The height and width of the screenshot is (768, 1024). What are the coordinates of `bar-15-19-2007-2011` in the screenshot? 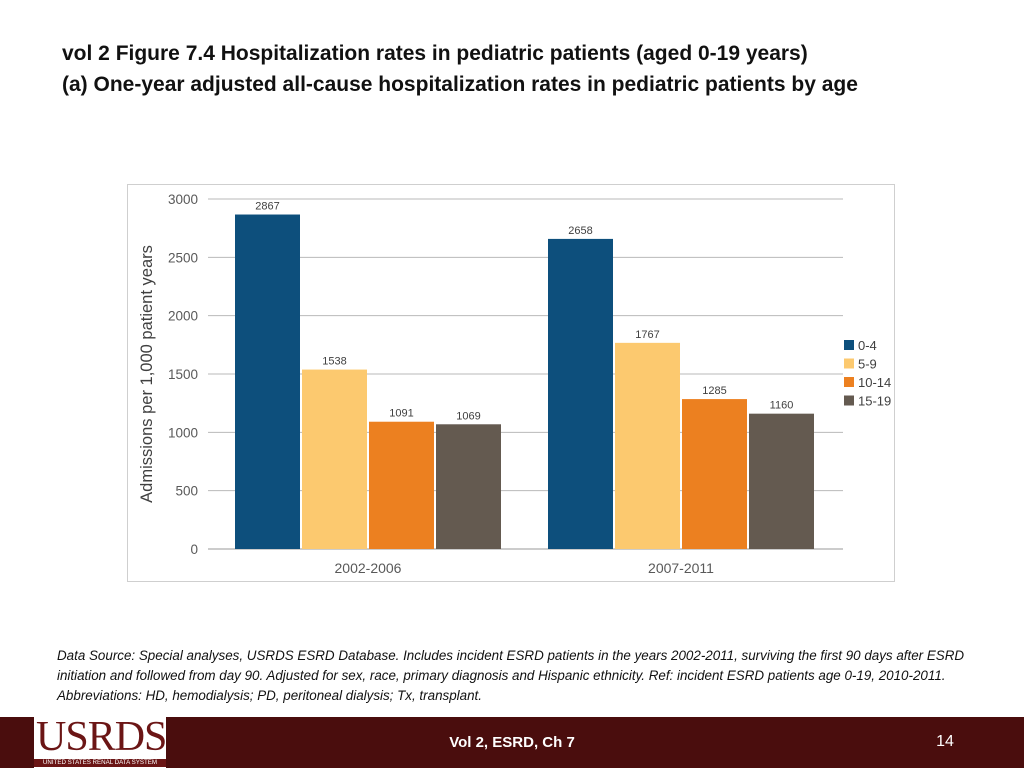 It's located at (781, 481).